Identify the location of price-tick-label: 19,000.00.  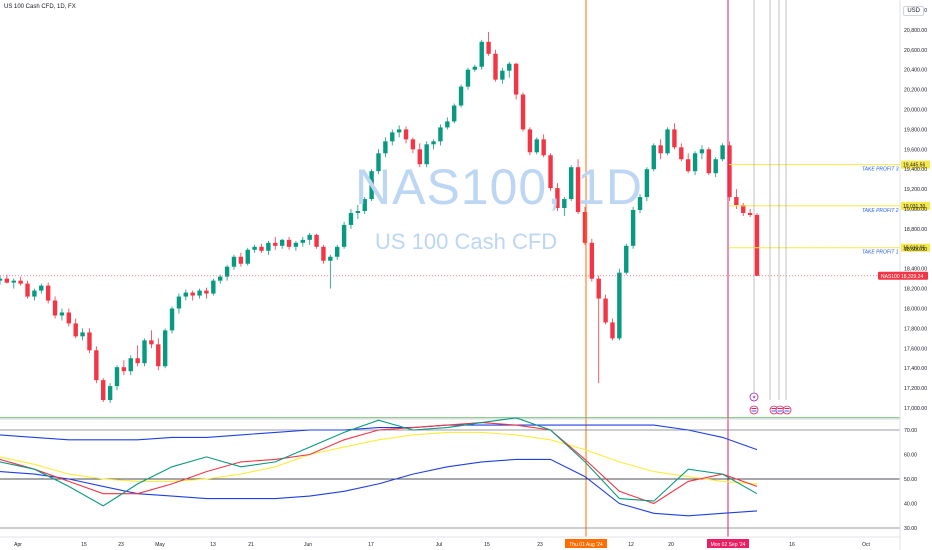
(915, 210).